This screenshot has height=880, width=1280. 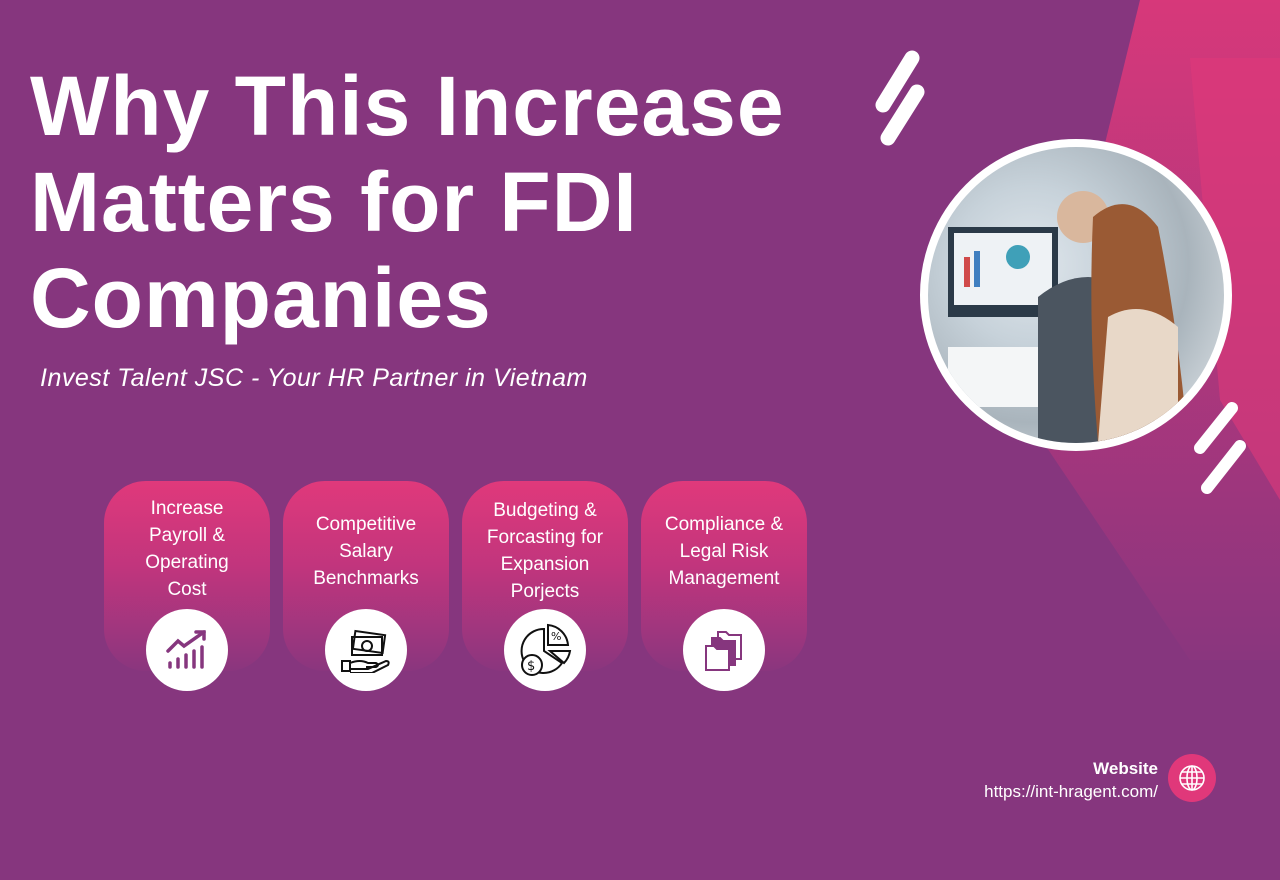 What do you see at coordinates (661, 92) in the screenshot?
I see `slash-accent` at bounding box center [661, 92].